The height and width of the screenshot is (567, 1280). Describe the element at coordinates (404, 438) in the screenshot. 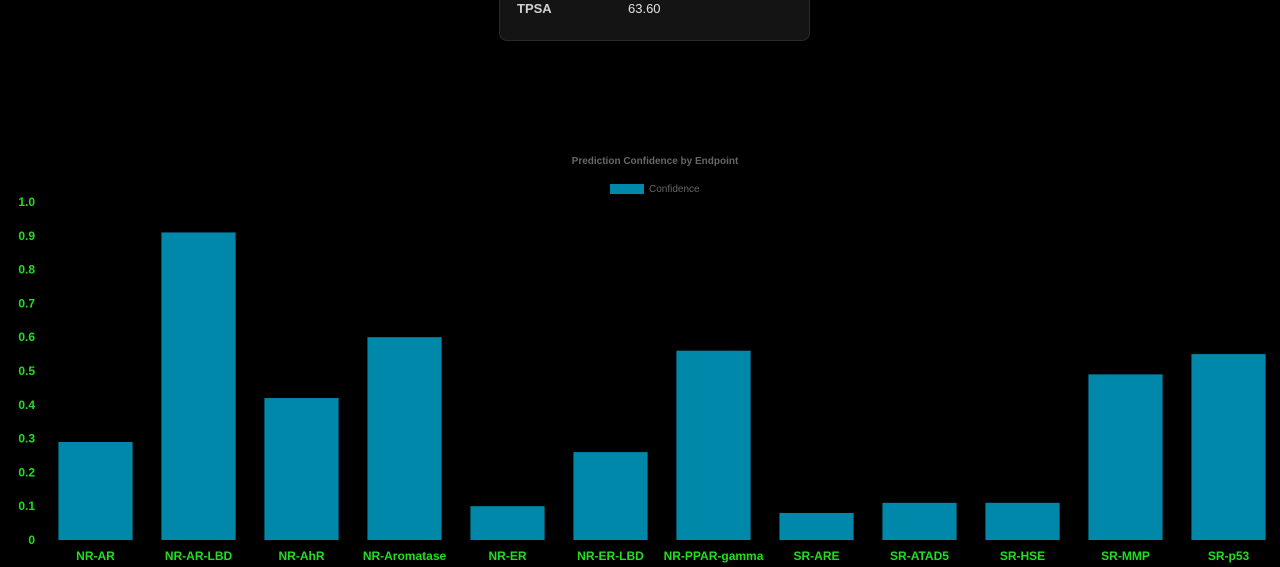

I see `bar-nr-aromatase` at that location.